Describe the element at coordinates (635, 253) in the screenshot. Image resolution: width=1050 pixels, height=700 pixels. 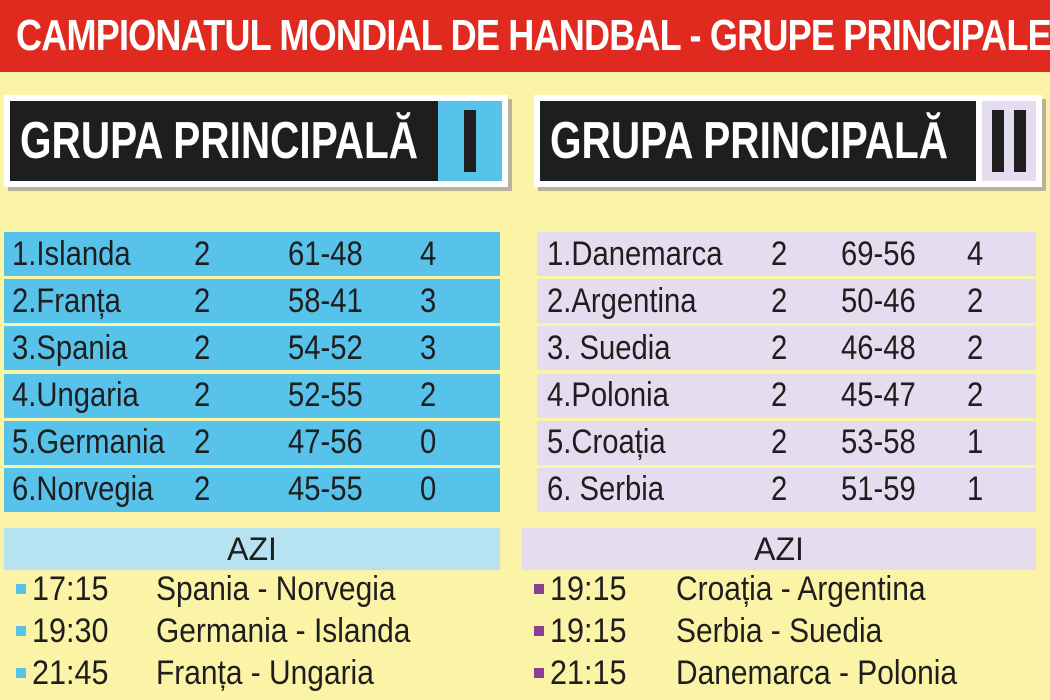
I see `team-name: 1.Danemarca` at that location.